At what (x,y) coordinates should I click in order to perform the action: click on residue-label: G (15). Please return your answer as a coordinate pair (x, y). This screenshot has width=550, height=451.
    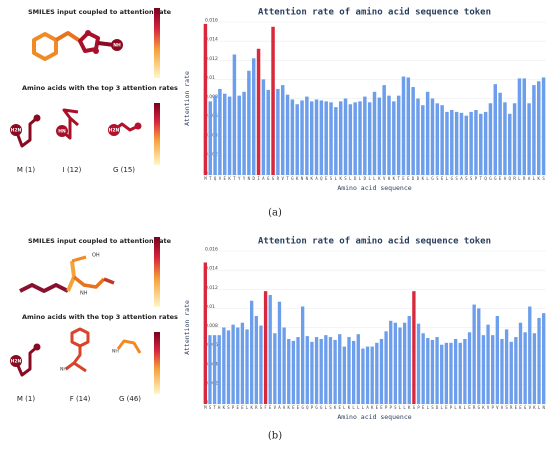
    Looking at the image, I should click on (124, 170).